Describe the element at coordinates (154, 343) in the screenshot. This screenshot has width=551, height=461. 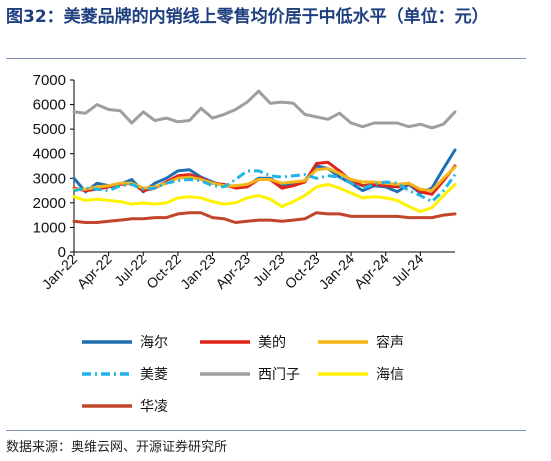
I see `legend-label-1: 海尔` at that location.